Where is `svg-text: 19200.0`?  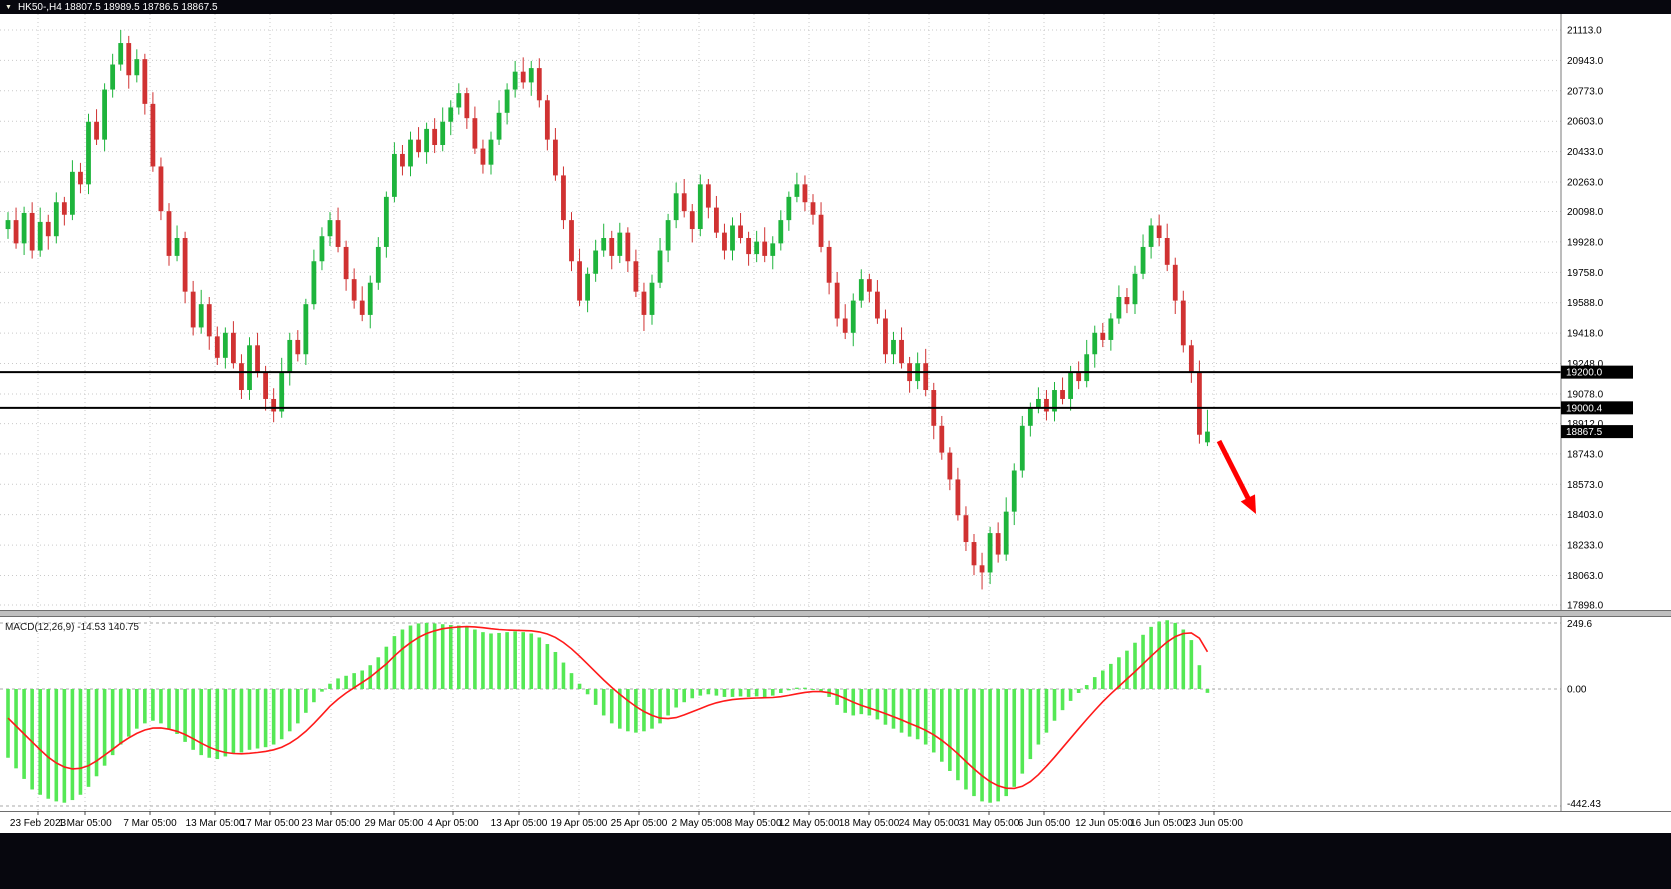
svg-text: 19200.0 is located at coordinates (1584, 373).